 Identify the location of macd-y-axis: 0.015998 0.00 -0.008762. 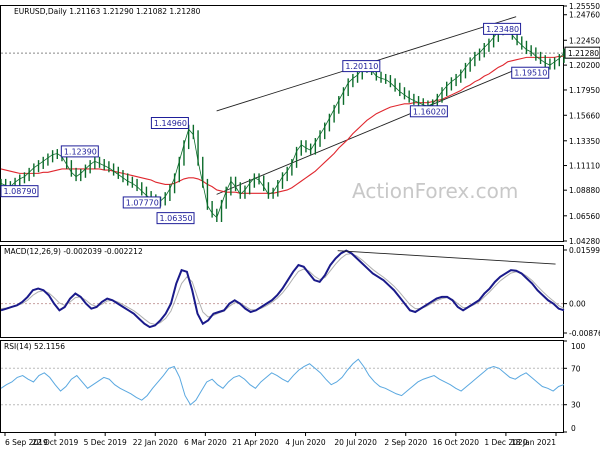
(582, 292).